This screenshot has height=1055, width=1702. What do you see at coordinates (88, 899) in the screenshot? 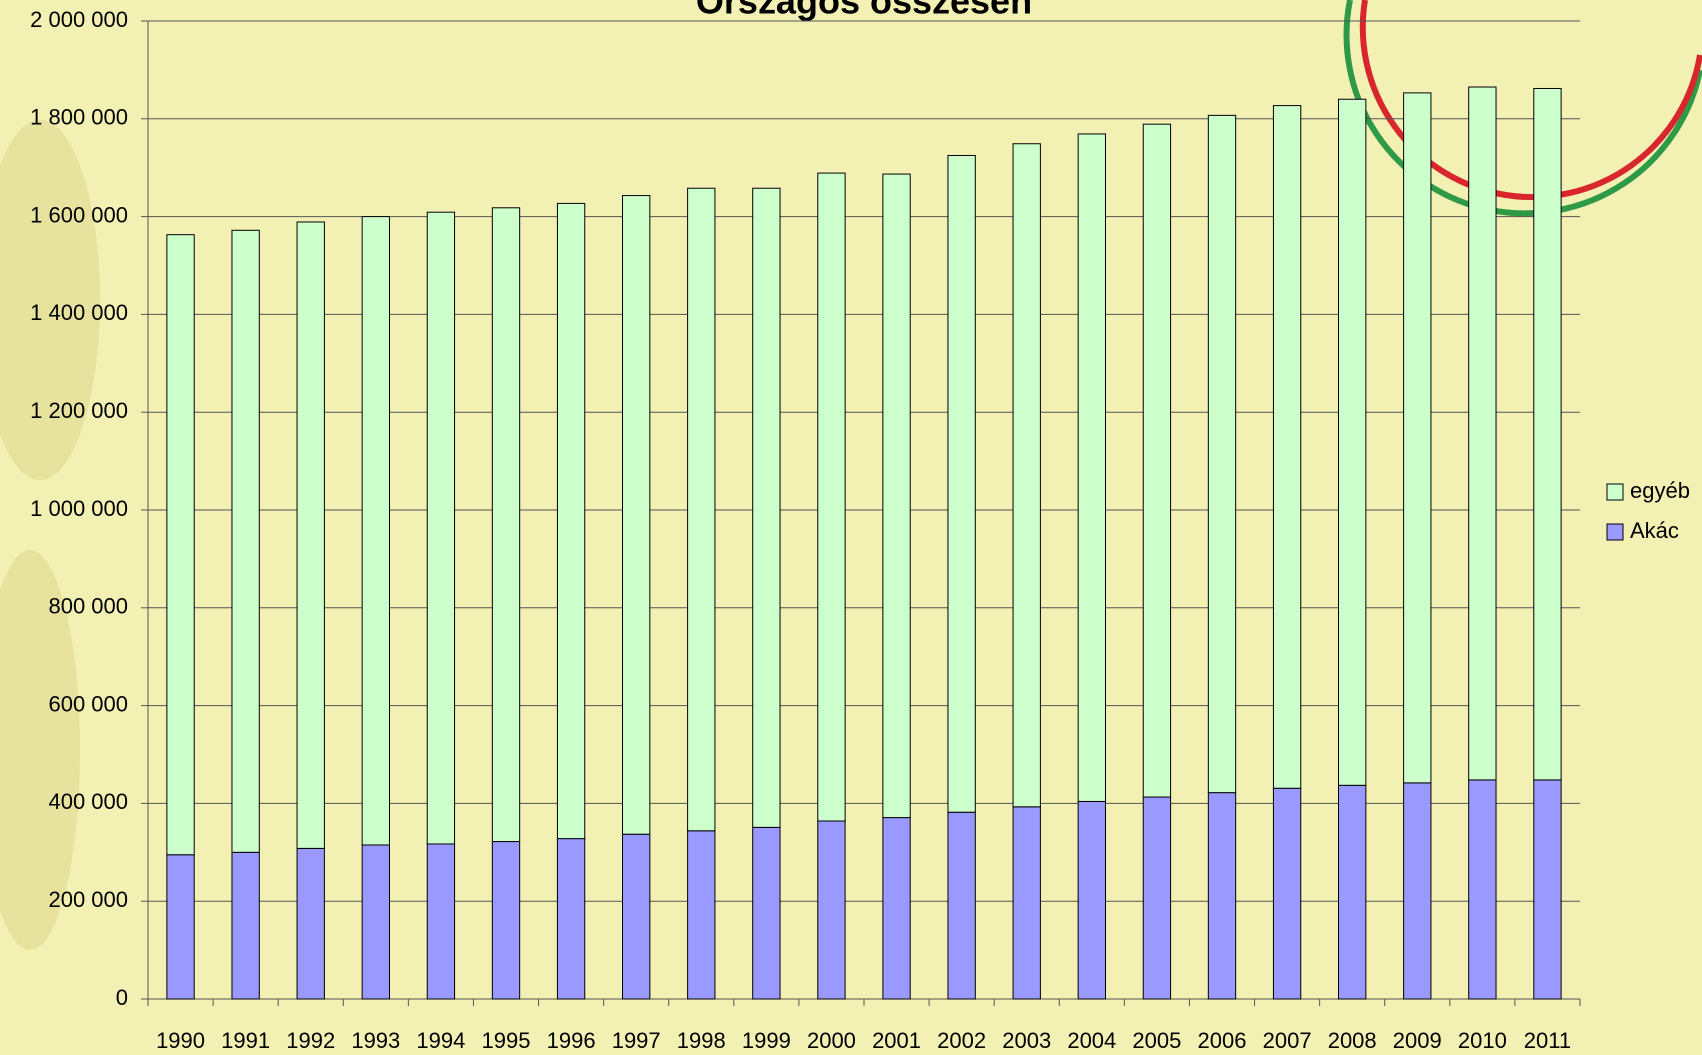
I see `y-tick-label: 200 000` at bounding box center [88, 899].